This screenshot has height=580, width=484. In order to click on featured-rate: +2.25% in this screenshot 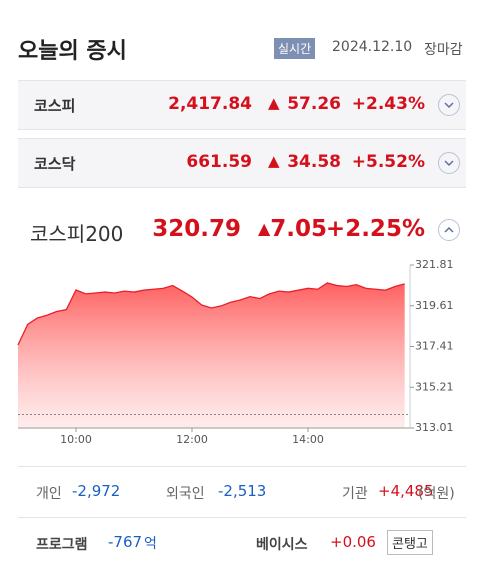, I will do `click(375, 229)`.